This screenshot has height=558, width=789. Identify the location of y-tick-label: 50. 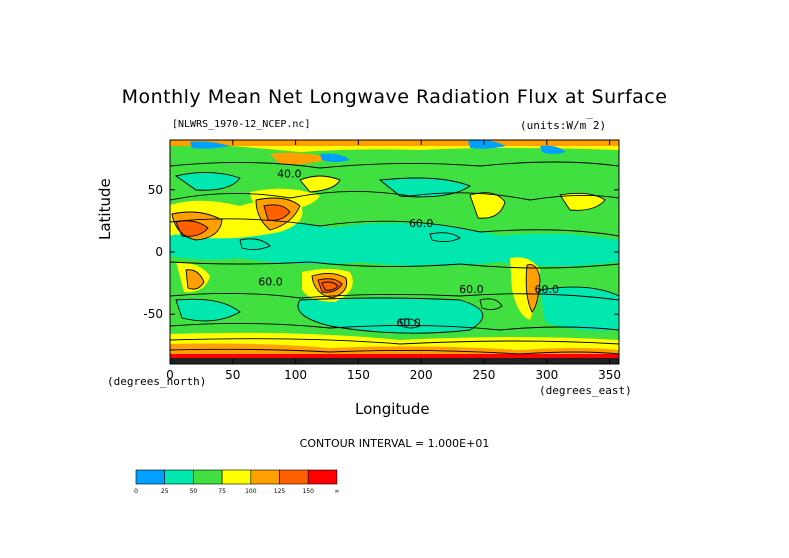
(155, 190).